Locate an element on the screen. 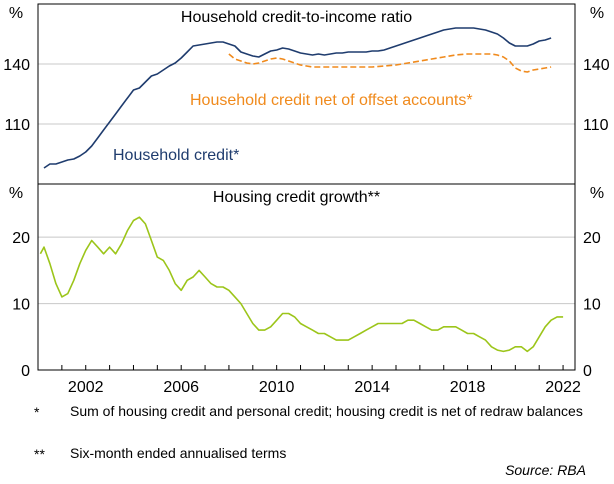  y-tick-label-left: 140 is located at coordinates (16, 65).